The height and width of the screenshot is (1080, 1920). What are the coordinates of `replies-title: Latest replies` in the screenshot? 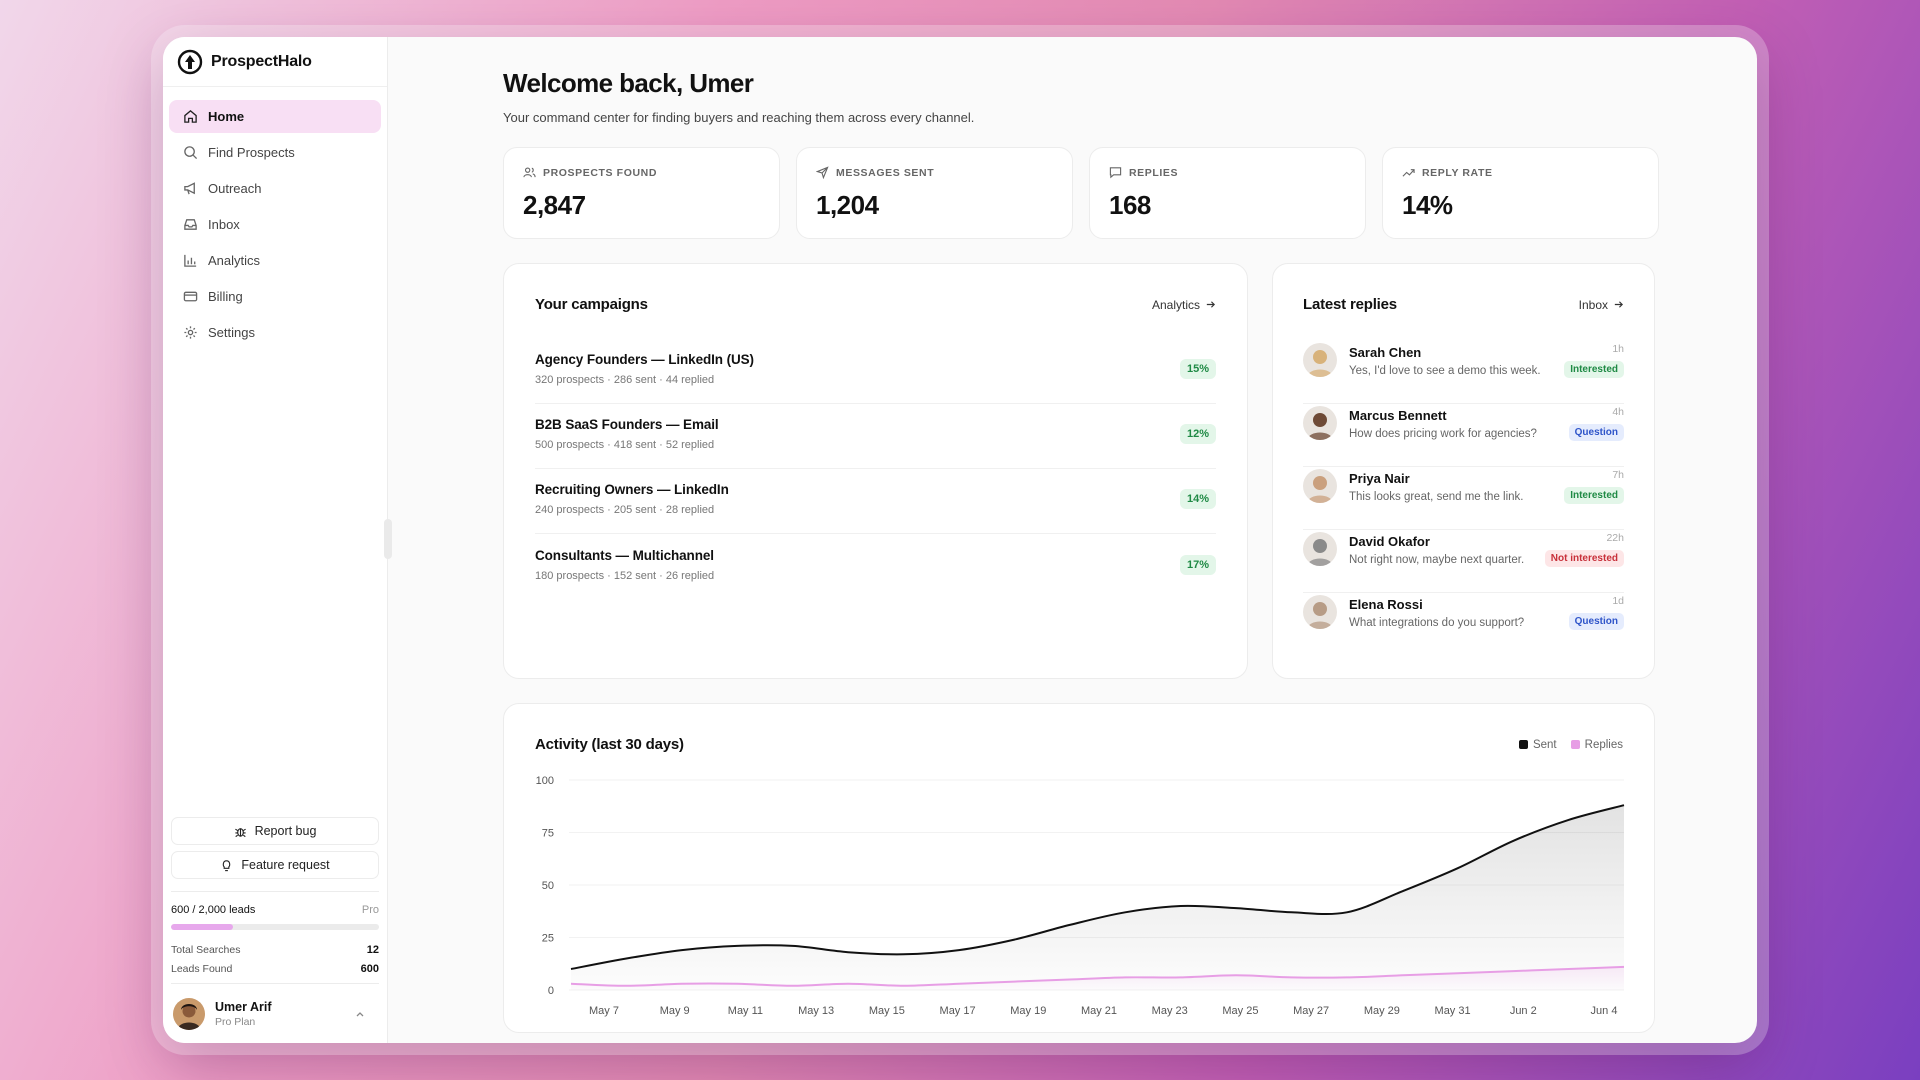 It's located at (1350, 304).